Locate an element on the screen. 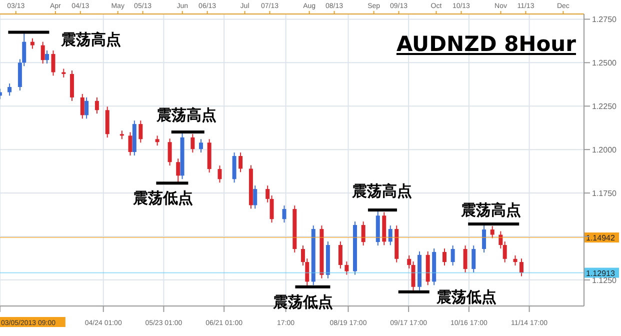  y-tick-label: 1.1750 is located at coordinates (605, 193).